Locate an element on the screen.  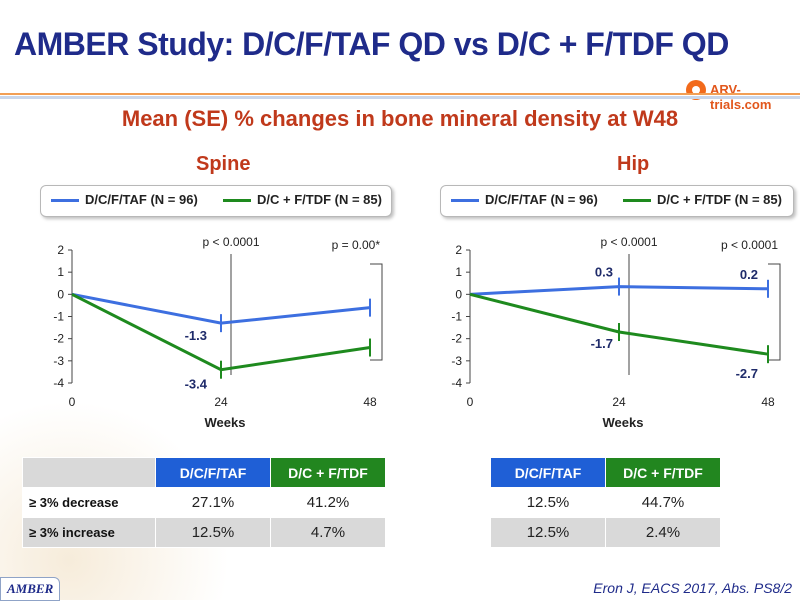
table-row: 12.5% 2.4% is located at coordinates (605, 532).